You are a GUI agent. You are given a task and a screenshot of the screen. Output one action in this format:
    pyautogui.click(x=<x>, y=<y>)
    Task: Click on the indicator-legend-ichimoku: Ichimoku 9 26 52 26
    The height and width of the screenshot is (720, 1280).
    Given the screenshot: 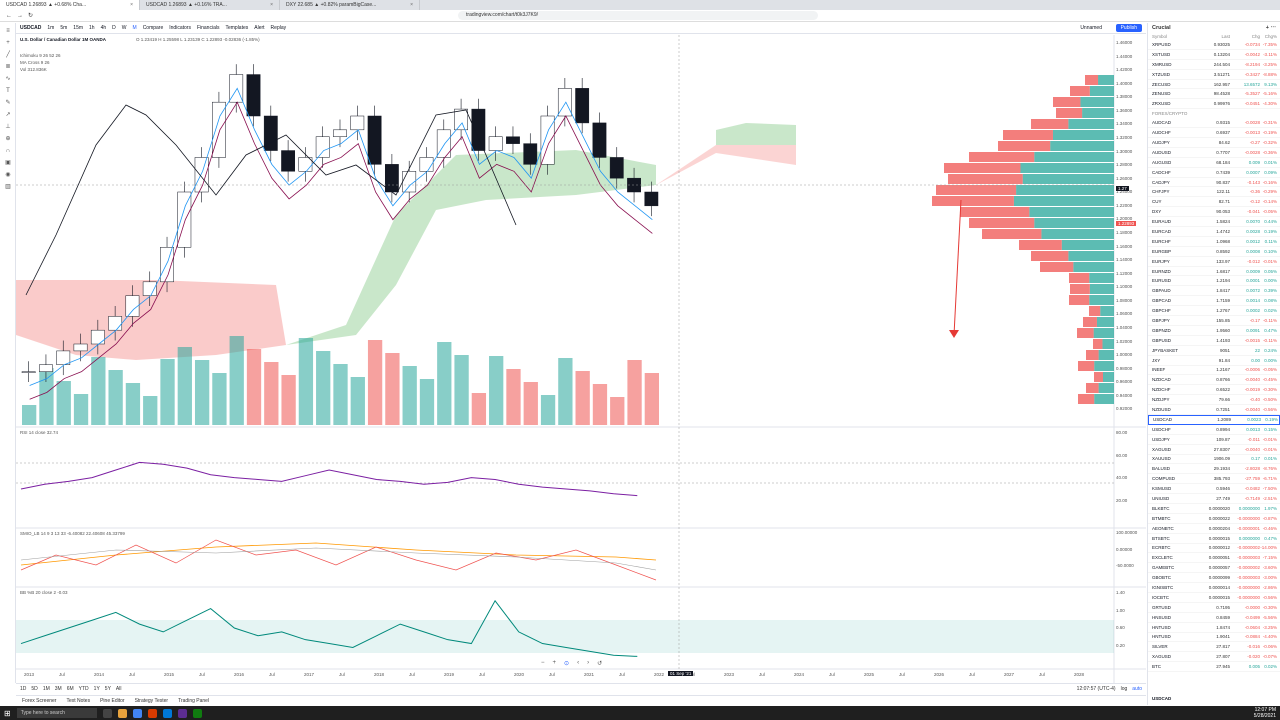 What is the action you would take?
    pyautogui.click(x=40, y=55)
    